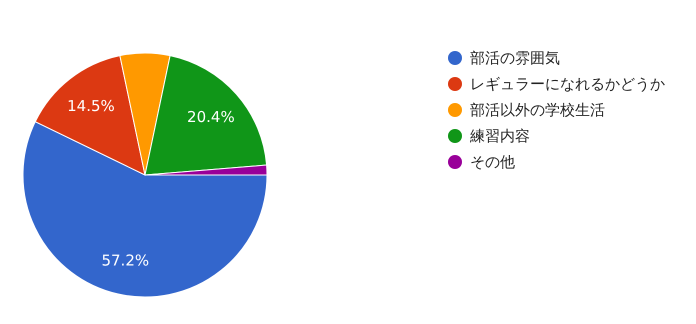 The height and width of the screenshot is (324, 696). Describe the element at coordinates (499, 136) in the screenshot. I see `legend-label: 練習内容` at that location.